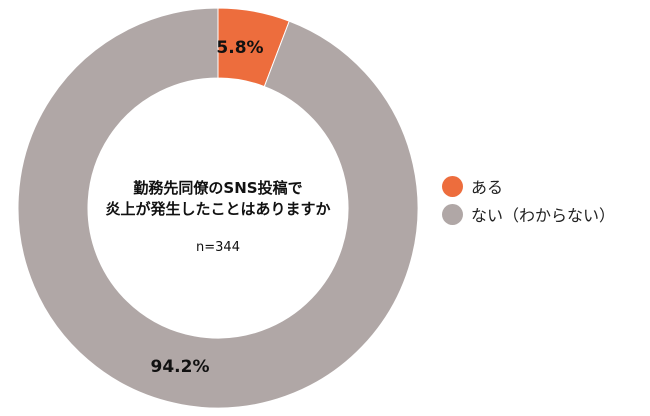 Image resolution: width=650 pixels, height=416 pixels. What do you see at coordinates (528, 186) in the screenshot?
I see `legend-item-yes: ある` at bounding box center [528, 186].